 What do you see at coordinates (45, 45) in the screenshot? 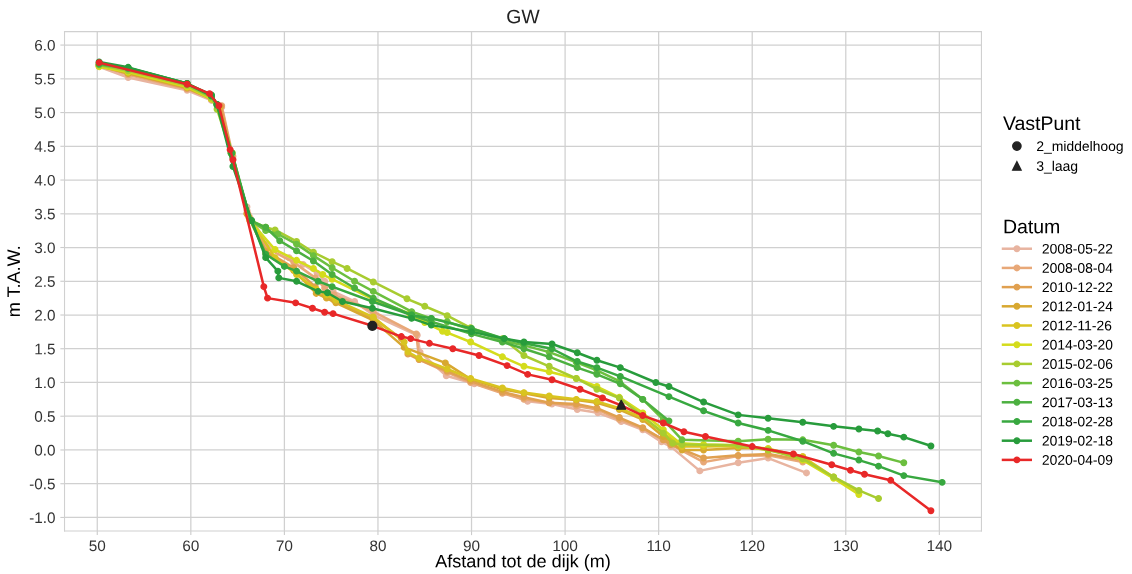
I see `y-tick-label: 6.0` at bounding box center [45, 45].